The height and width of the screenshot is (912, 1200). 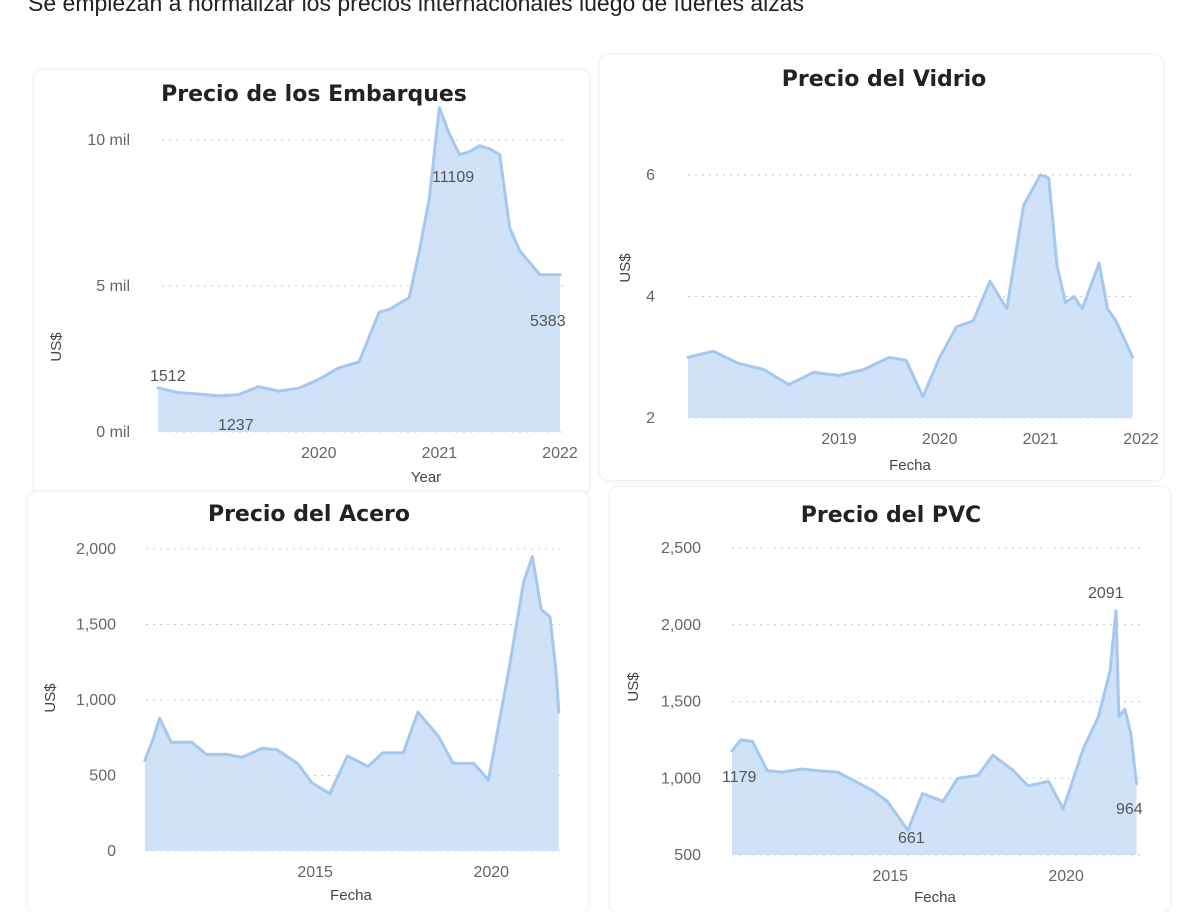 What do you see at coordinates (309, 514) in the screenshot?
I see `chart-title: Precio del Acero` at bounding box center [309, 514].